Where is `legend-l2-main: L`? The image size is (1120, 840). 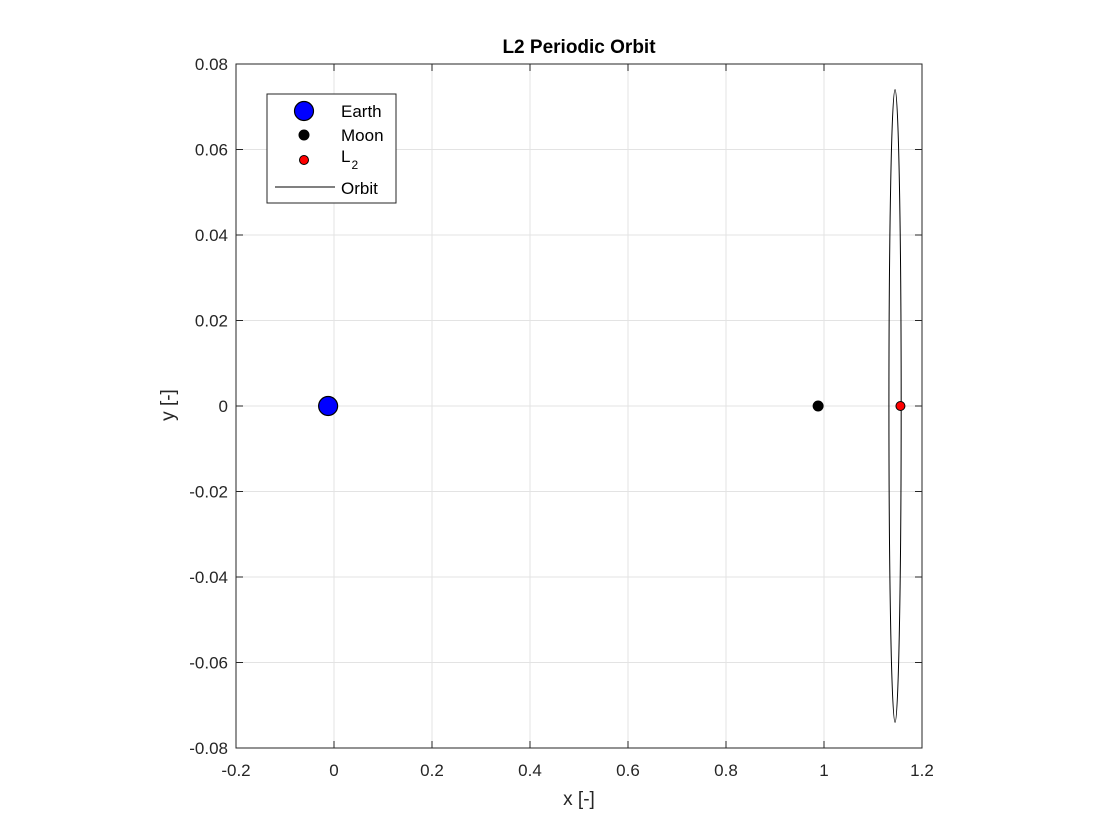 legend-l2-main: L is located at coordinates (345, 156).